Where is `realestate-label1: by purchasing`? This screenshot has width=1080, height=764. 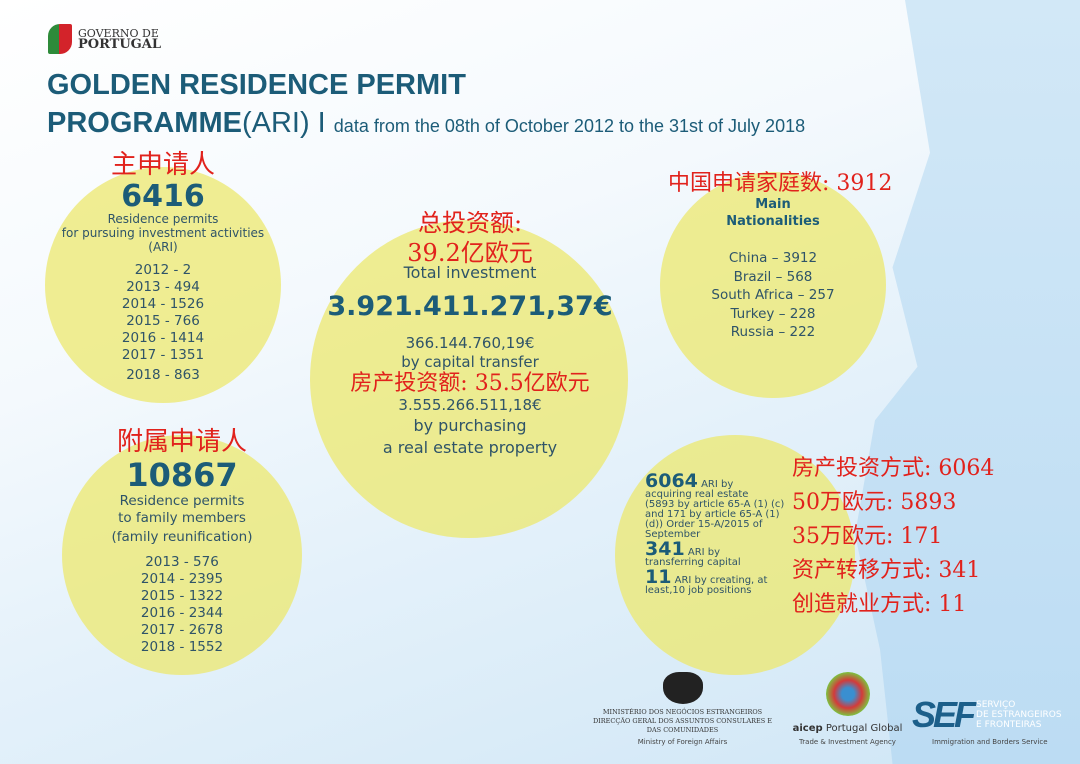
realestate-label1: by purchasing is located at coordinates (470, 425).